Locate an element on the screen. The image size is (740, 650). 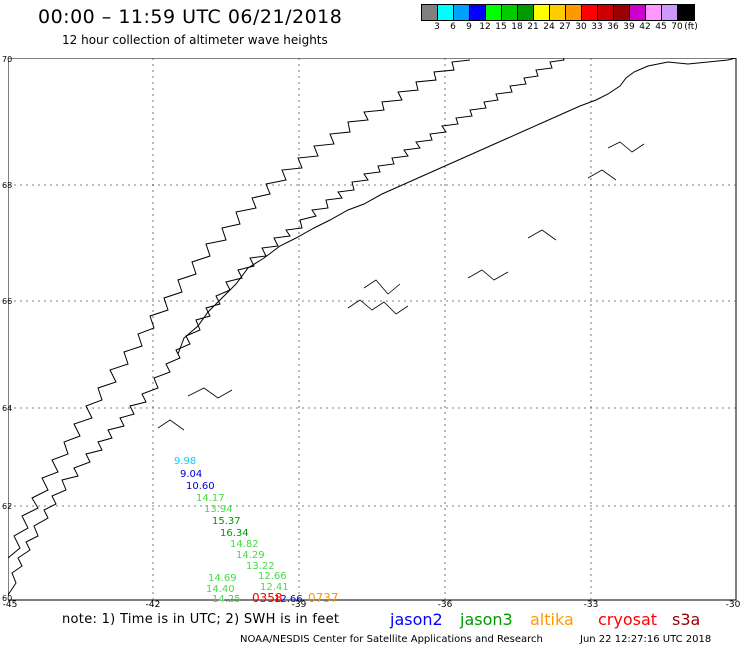
wave-height-reading: 9.98 is located at coordinates (185, 461).